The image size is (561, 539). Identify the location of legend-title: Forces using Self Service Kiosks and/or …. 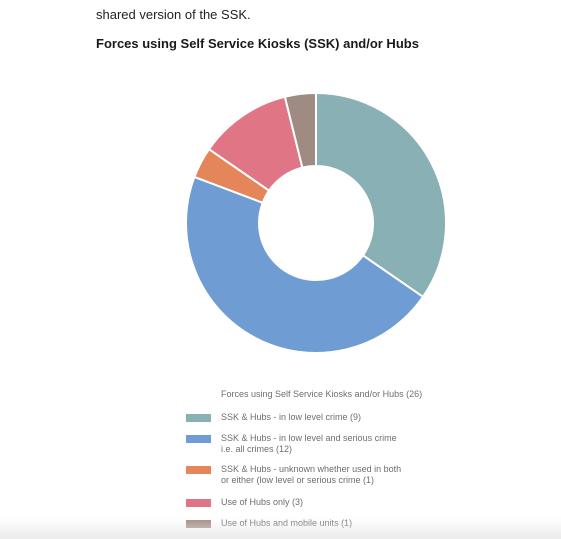
(322, 394).